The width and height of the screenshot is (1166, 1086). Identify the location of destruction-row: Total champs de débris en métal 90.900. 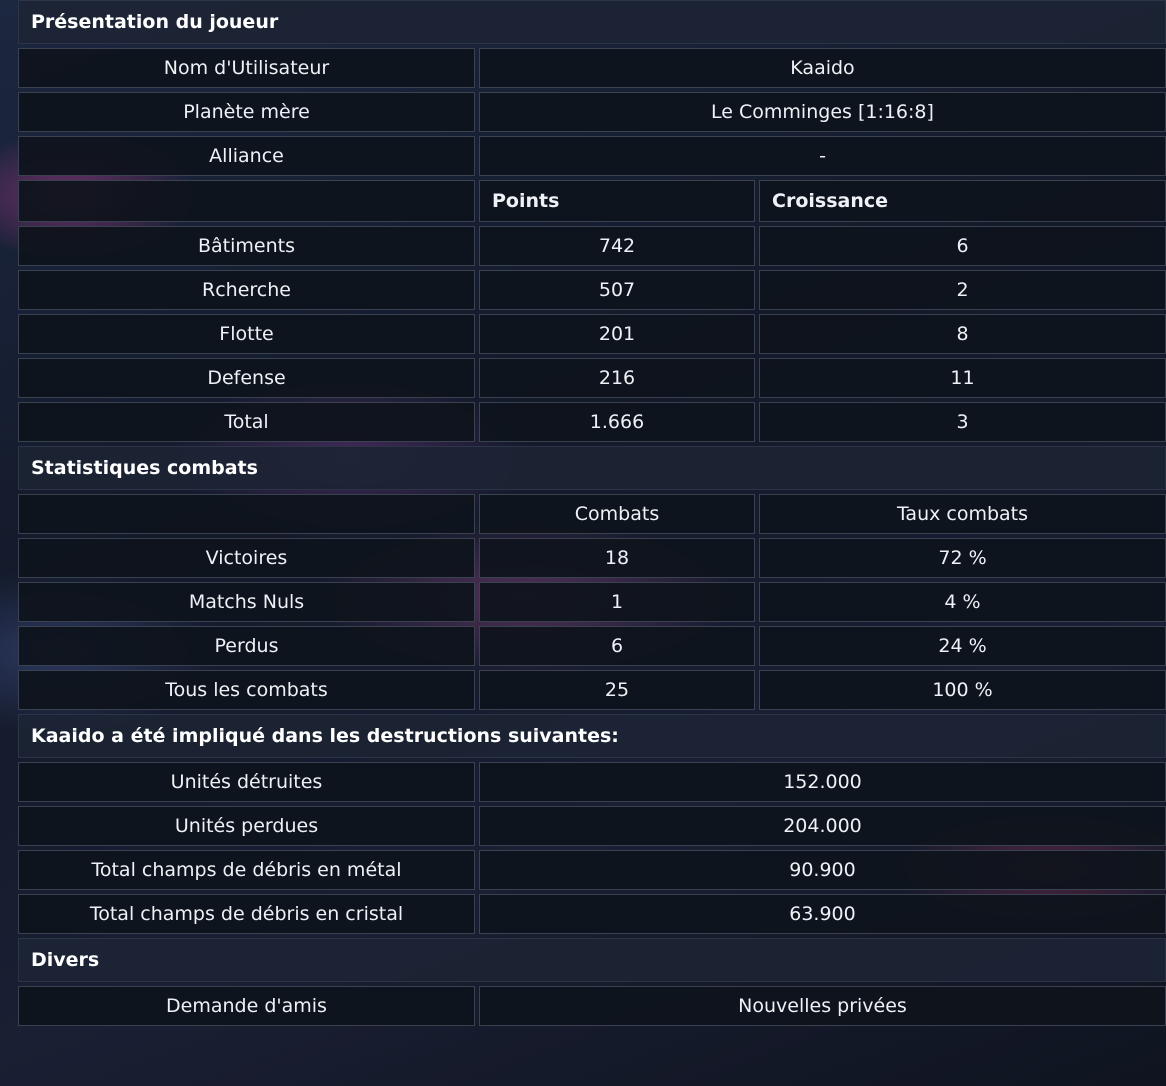
(592, 870).